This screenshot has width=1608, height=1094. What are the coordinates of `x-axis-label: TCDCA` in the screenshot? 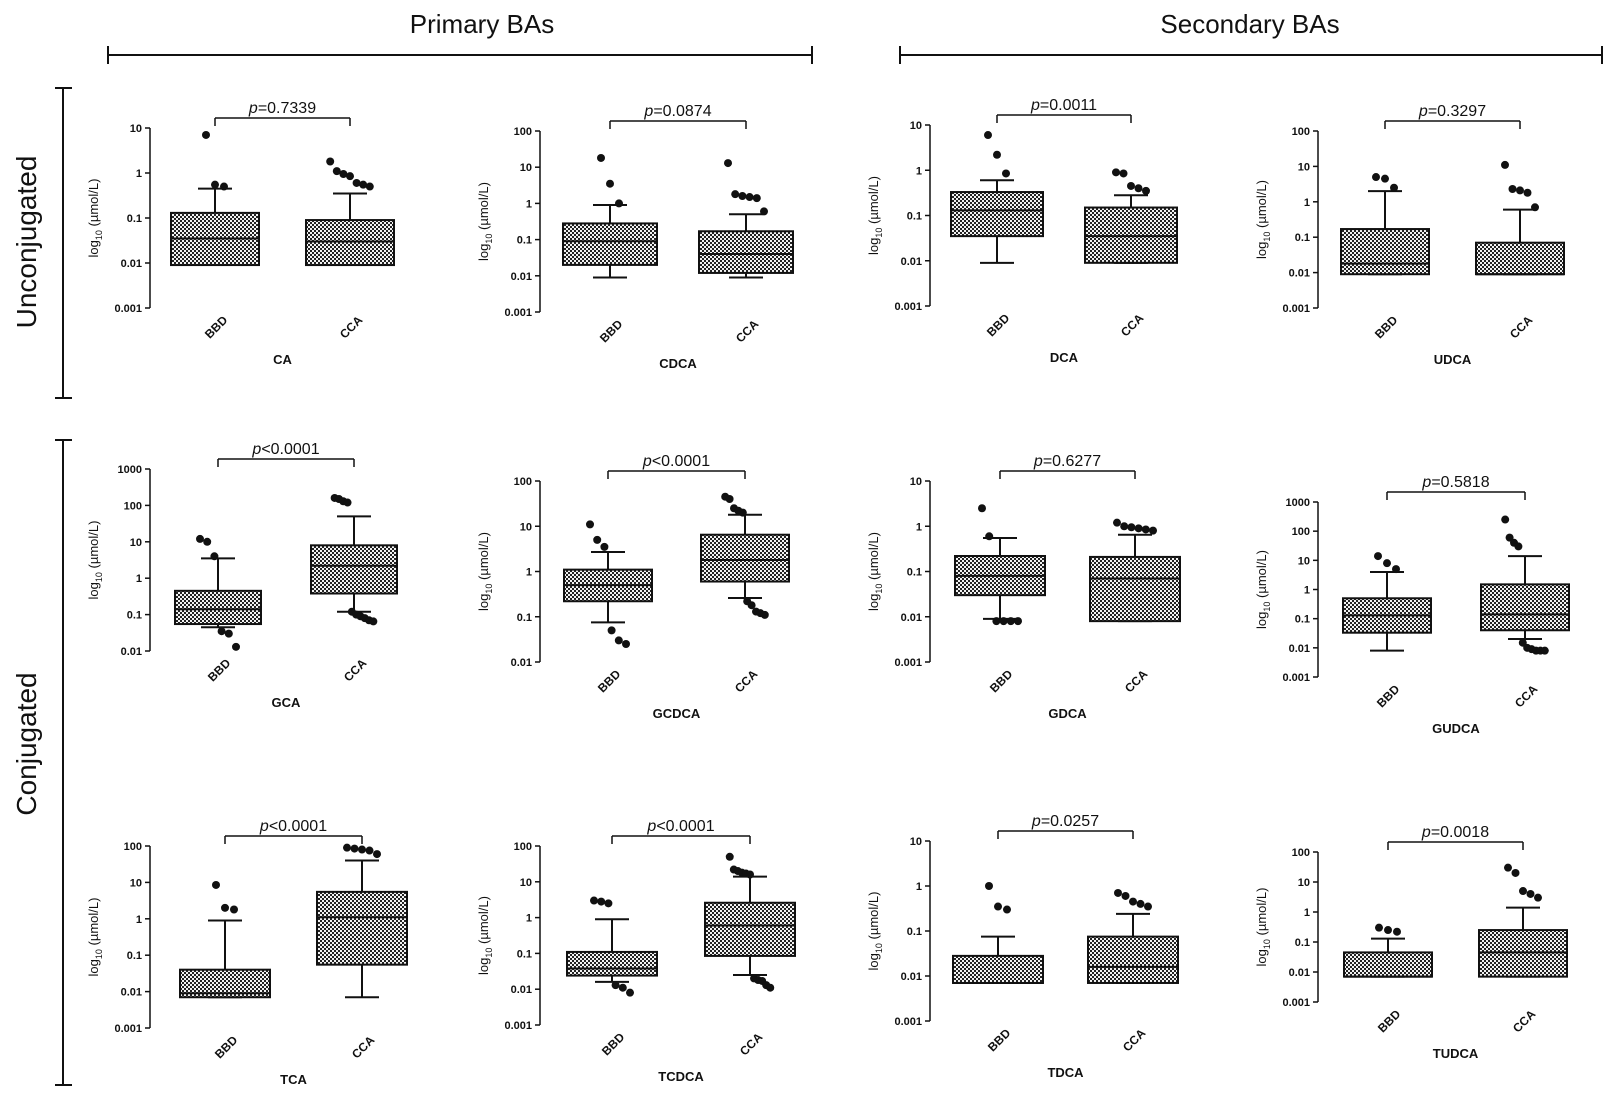 It's located at (681, 1076).